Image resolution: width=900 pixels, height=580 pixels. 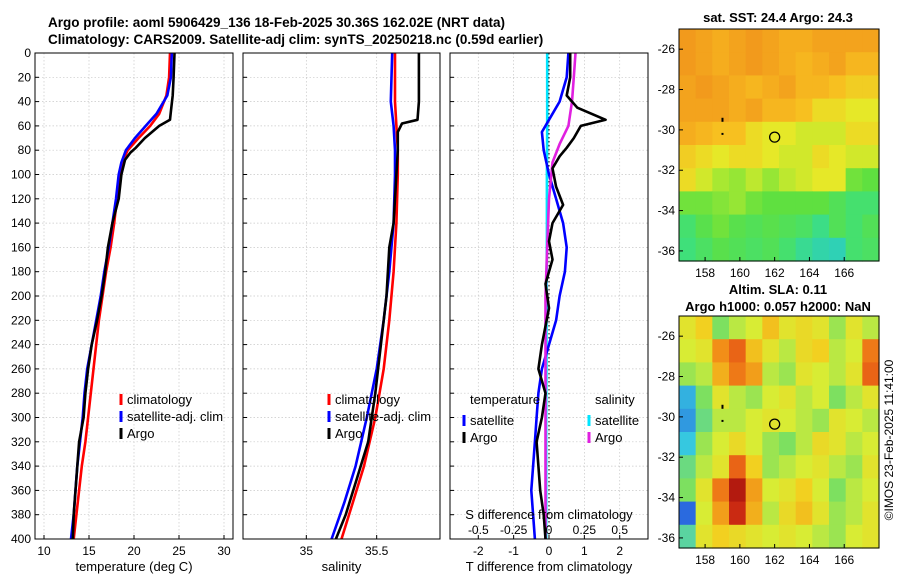 I want to click on tick-label-x: 164, so click(x=809, y=273).